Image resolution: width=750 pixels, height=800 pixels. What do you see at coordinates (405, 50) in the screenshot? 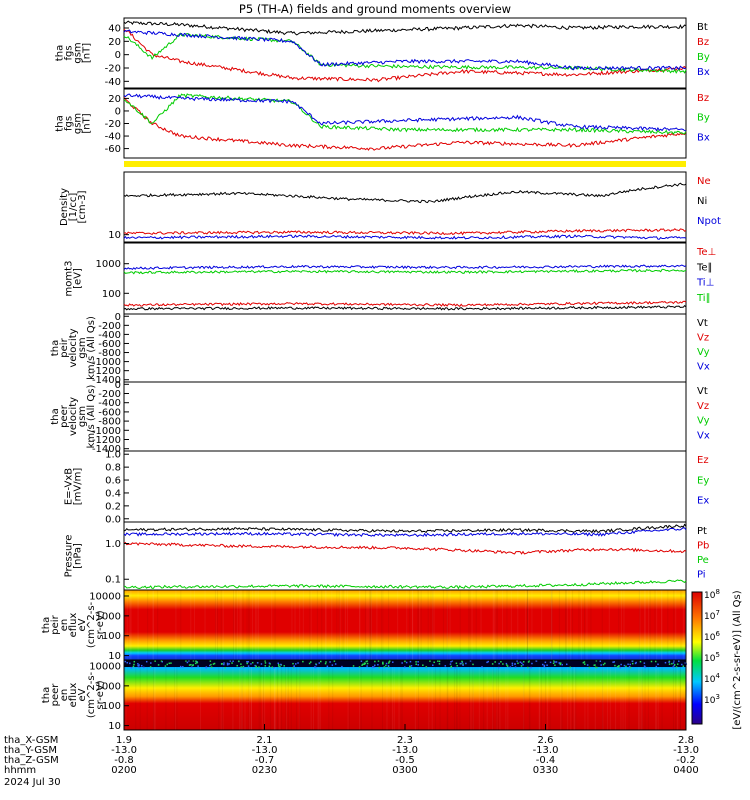
I see `series-line-Bx` at bounding box center [405, 50].